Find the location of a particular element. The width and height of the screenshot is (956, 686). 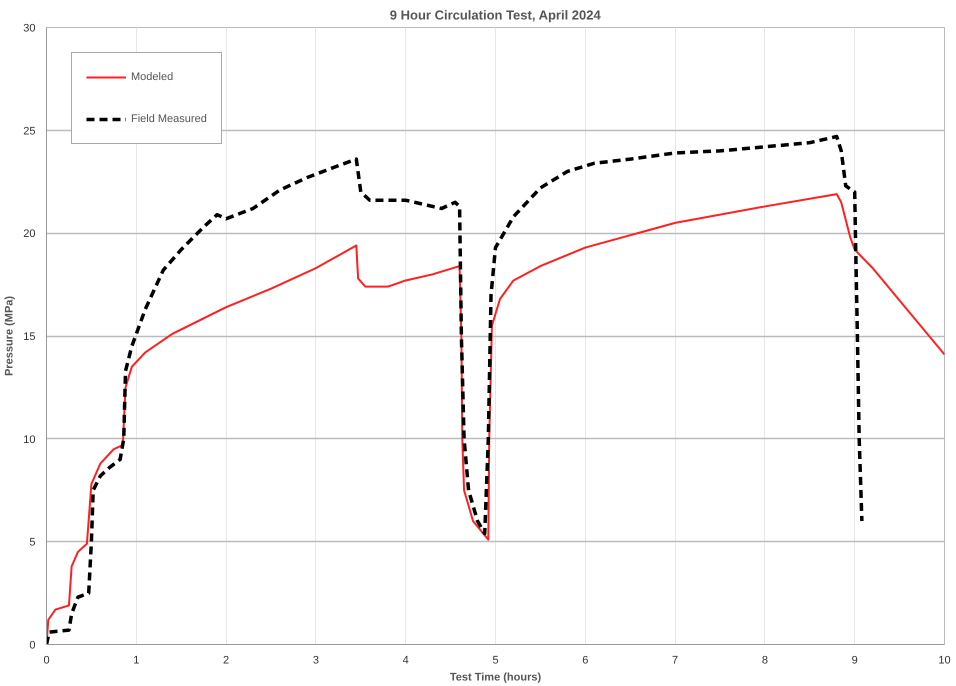

y-tick-label: 10 is located at coordinates (29, 440).